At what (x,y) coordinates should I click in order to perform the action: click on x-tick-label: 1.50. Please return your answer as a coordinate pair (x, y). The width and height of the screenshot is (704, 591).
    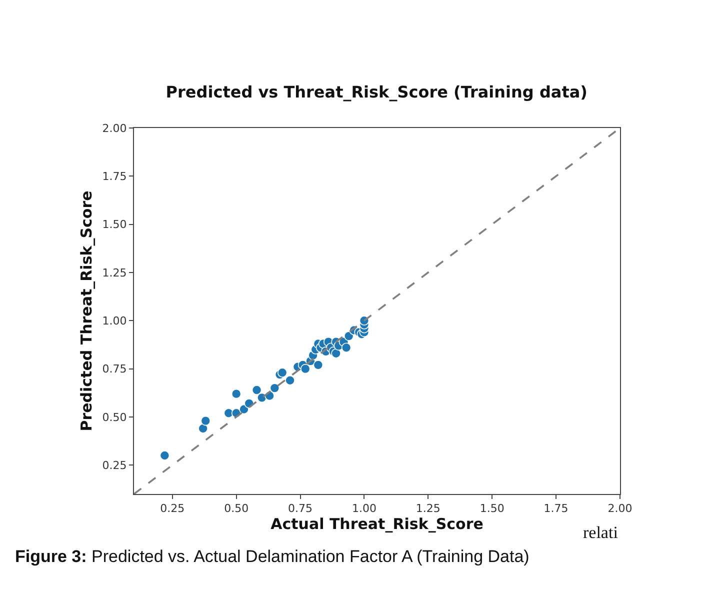
    Looking at the image, I should click on (492, 509).